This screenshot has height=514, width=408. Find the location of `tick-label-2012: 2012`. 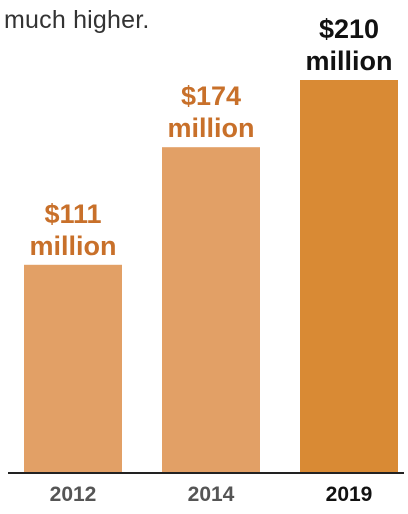

tick-label-2012: 2012 is located at coordinates (73, 494).